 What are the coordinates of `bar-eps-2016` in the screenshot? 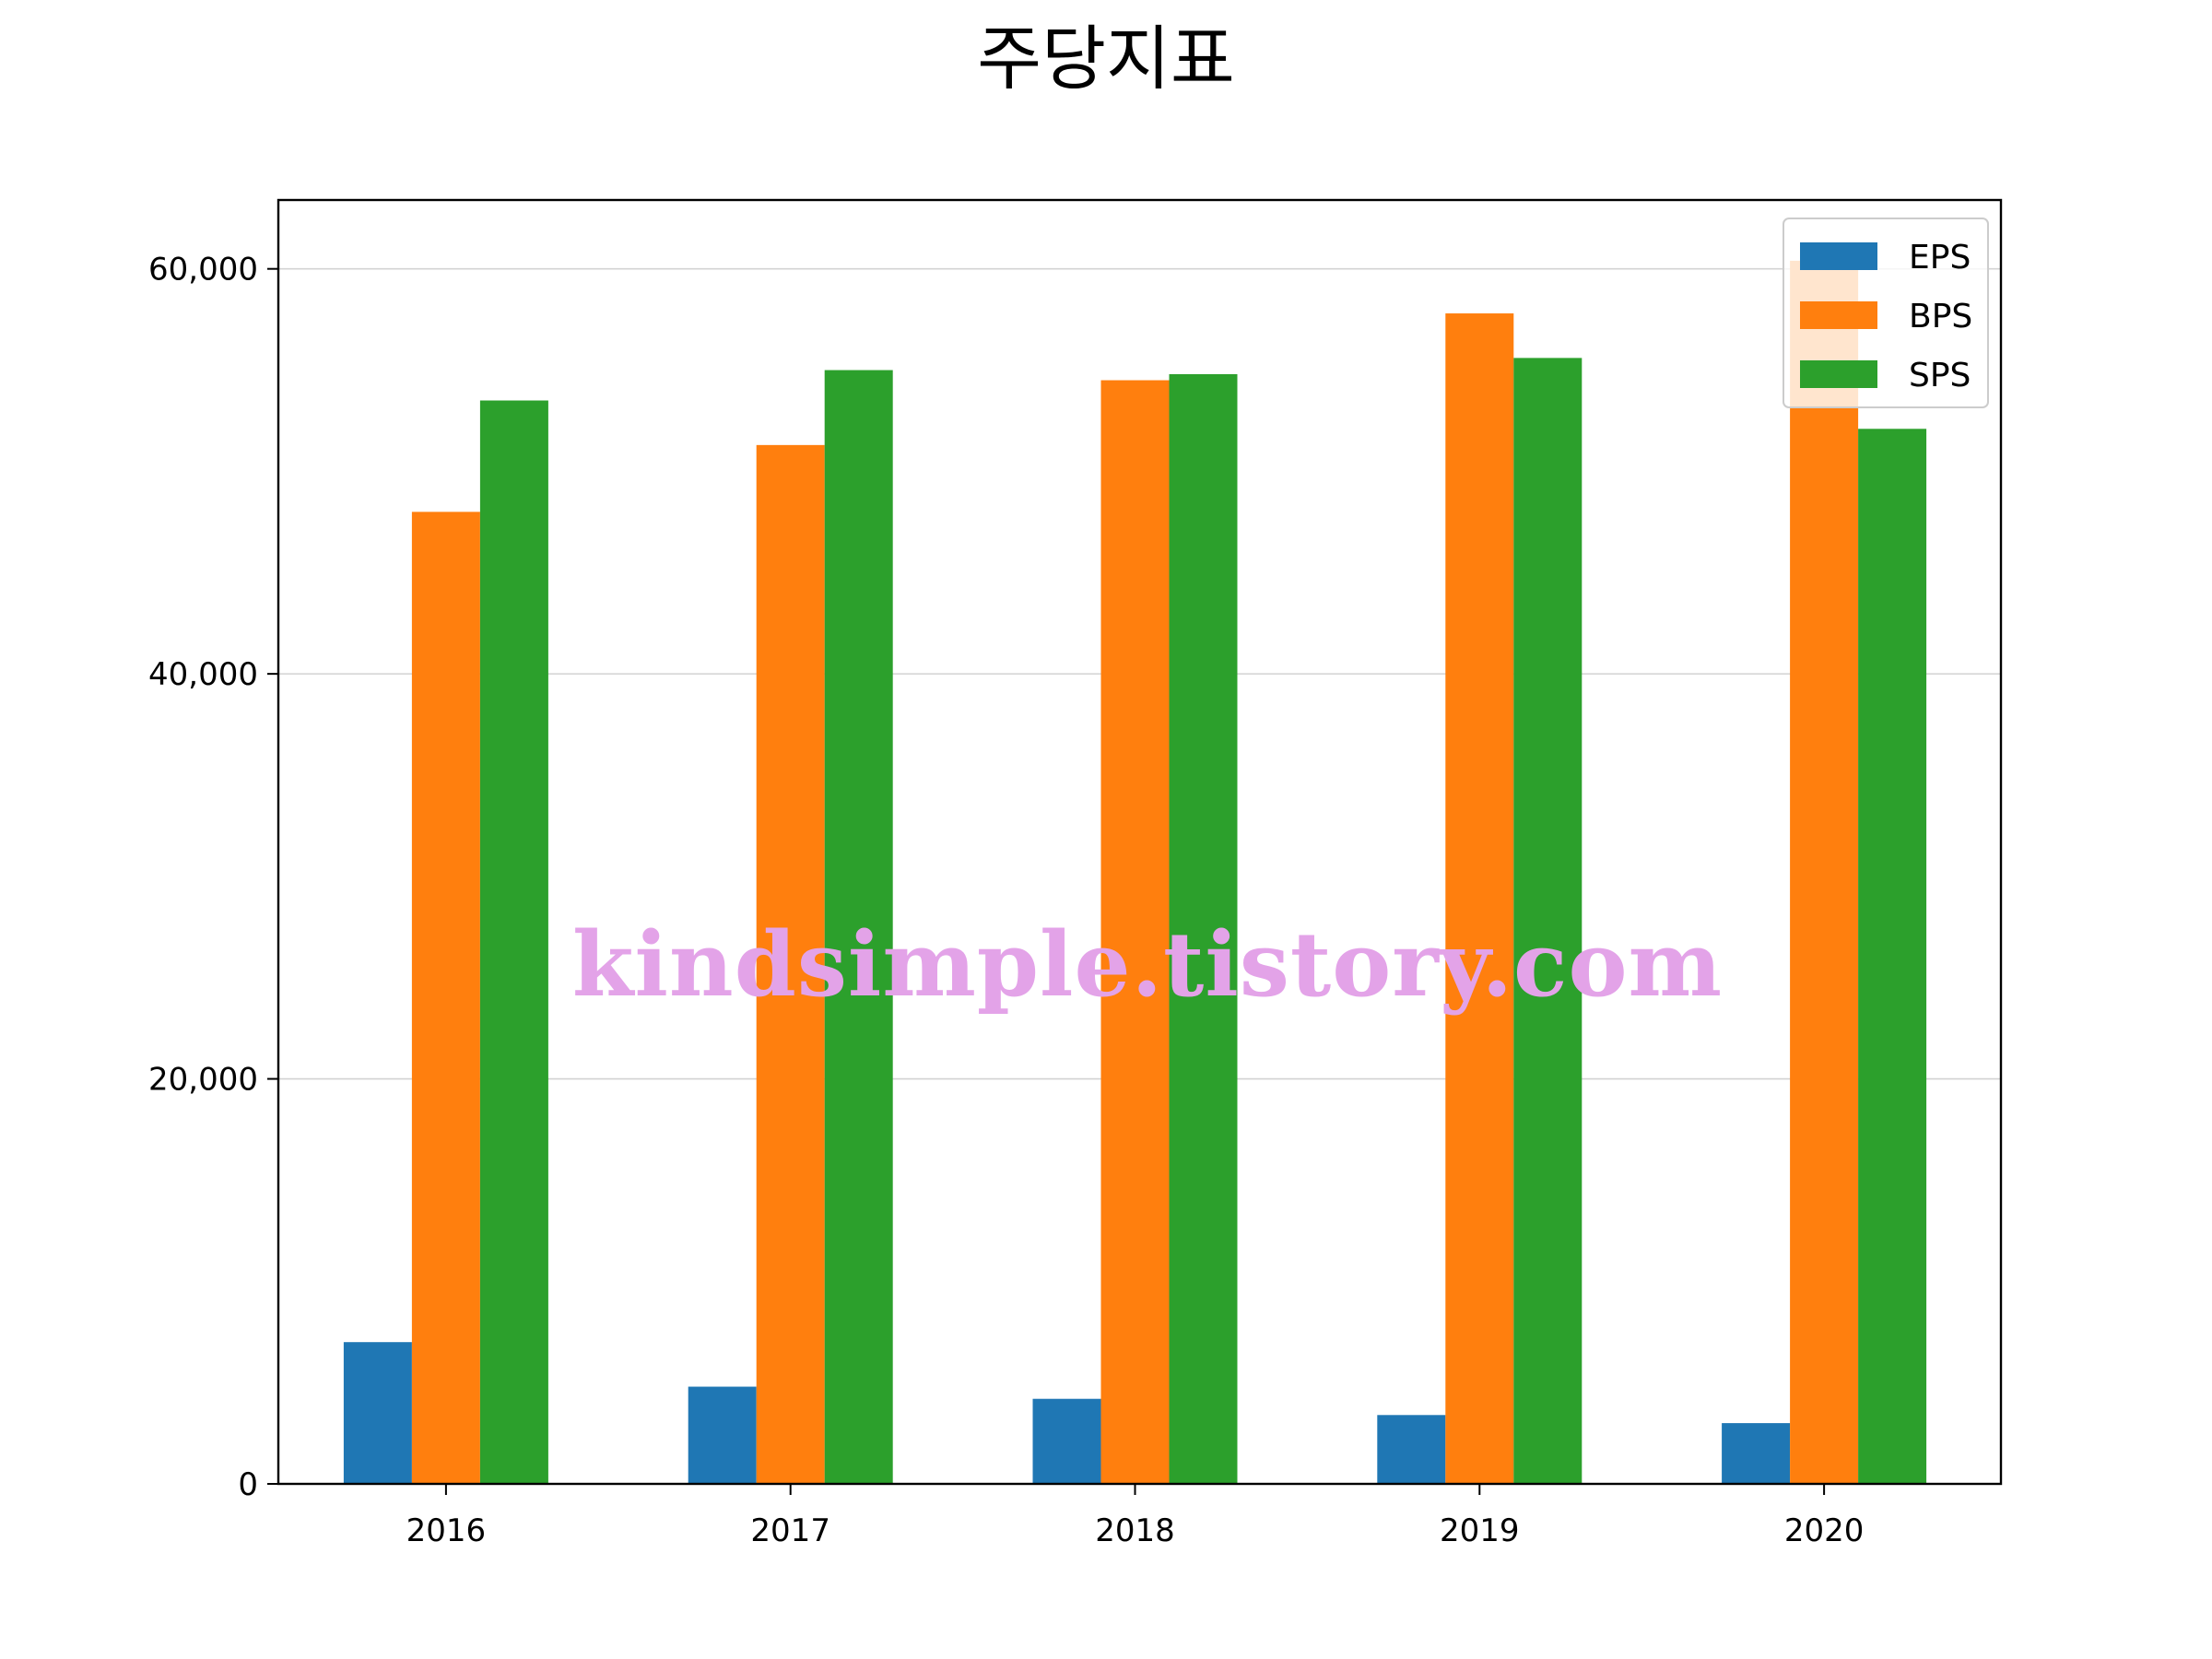 It's located at (377, 1413).